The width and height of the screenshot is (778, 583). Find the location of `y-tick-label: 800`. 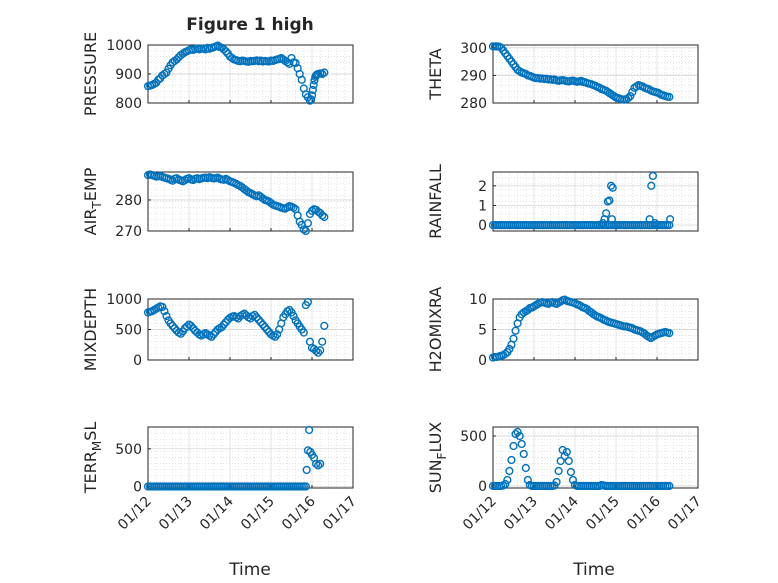

y-tick-label: 800 is located at coordinates (128, 104).